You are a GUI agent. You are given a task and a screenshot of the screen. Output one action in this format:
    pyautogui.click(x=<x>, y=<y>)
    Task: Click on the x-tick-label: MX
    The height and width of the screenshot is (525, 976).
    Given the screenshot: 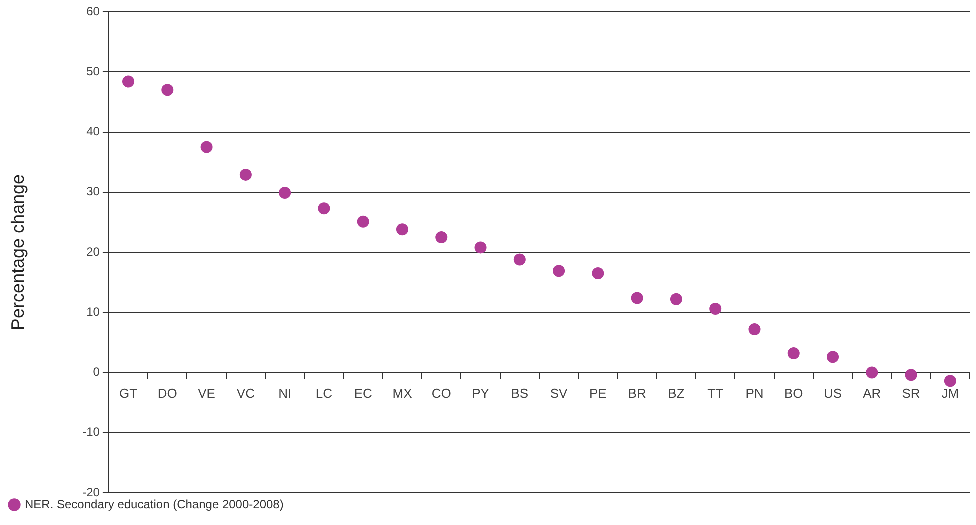 What is the action you would take?
    pyautogui.click(x=402, y=394)
    